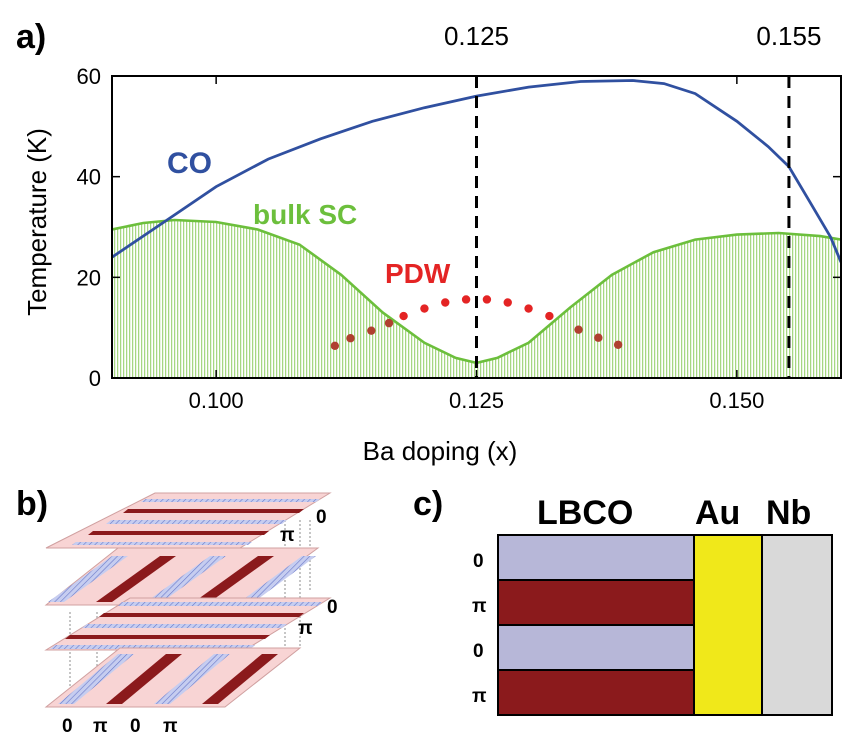  I want to click on alignment-lines, so click(190, 613).